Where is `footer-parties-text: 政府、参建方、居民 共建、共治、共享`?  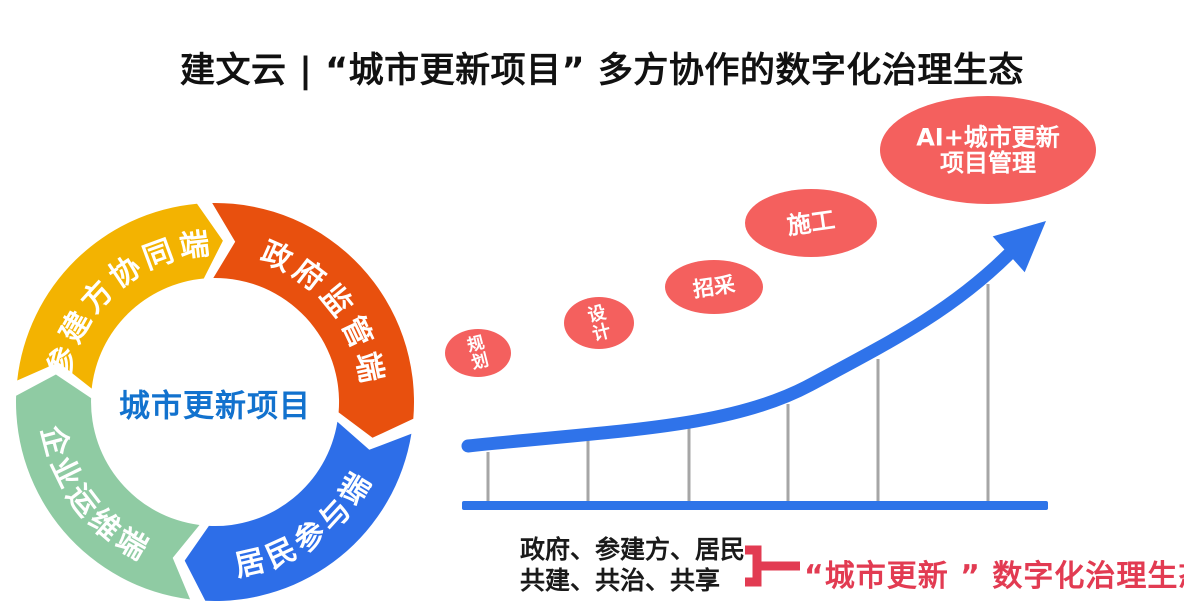 footer-parties-text: 政府、参建方、居民 共建、共治、共享 is located at coordinates (632, 565).